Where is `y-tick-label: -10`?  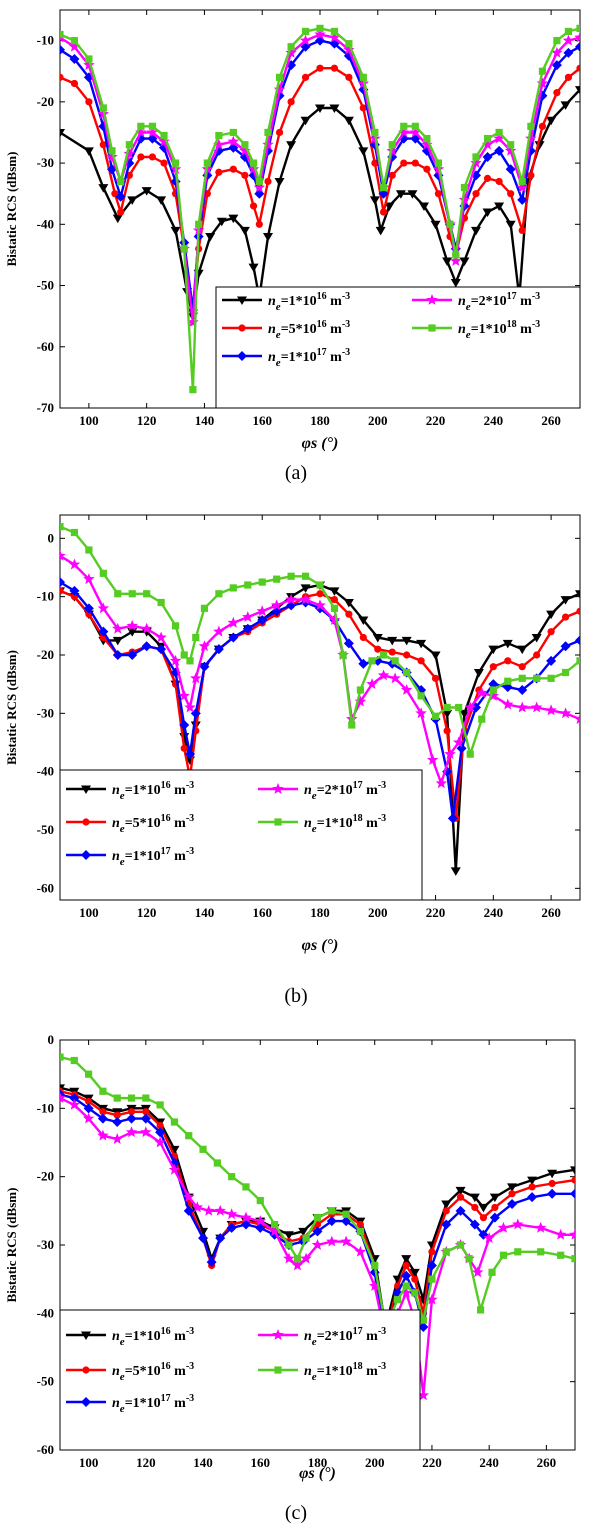
y-tick-label: -10 is located at coordinates (45, 1107).